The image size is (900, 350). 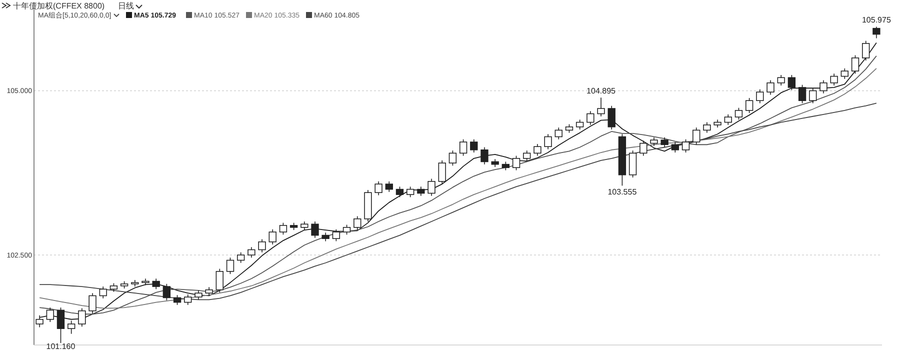 What do you see at coordinates (601, 91) in the screenshot?
I see `annotation: 104.895` at bounding box center [601, 91].